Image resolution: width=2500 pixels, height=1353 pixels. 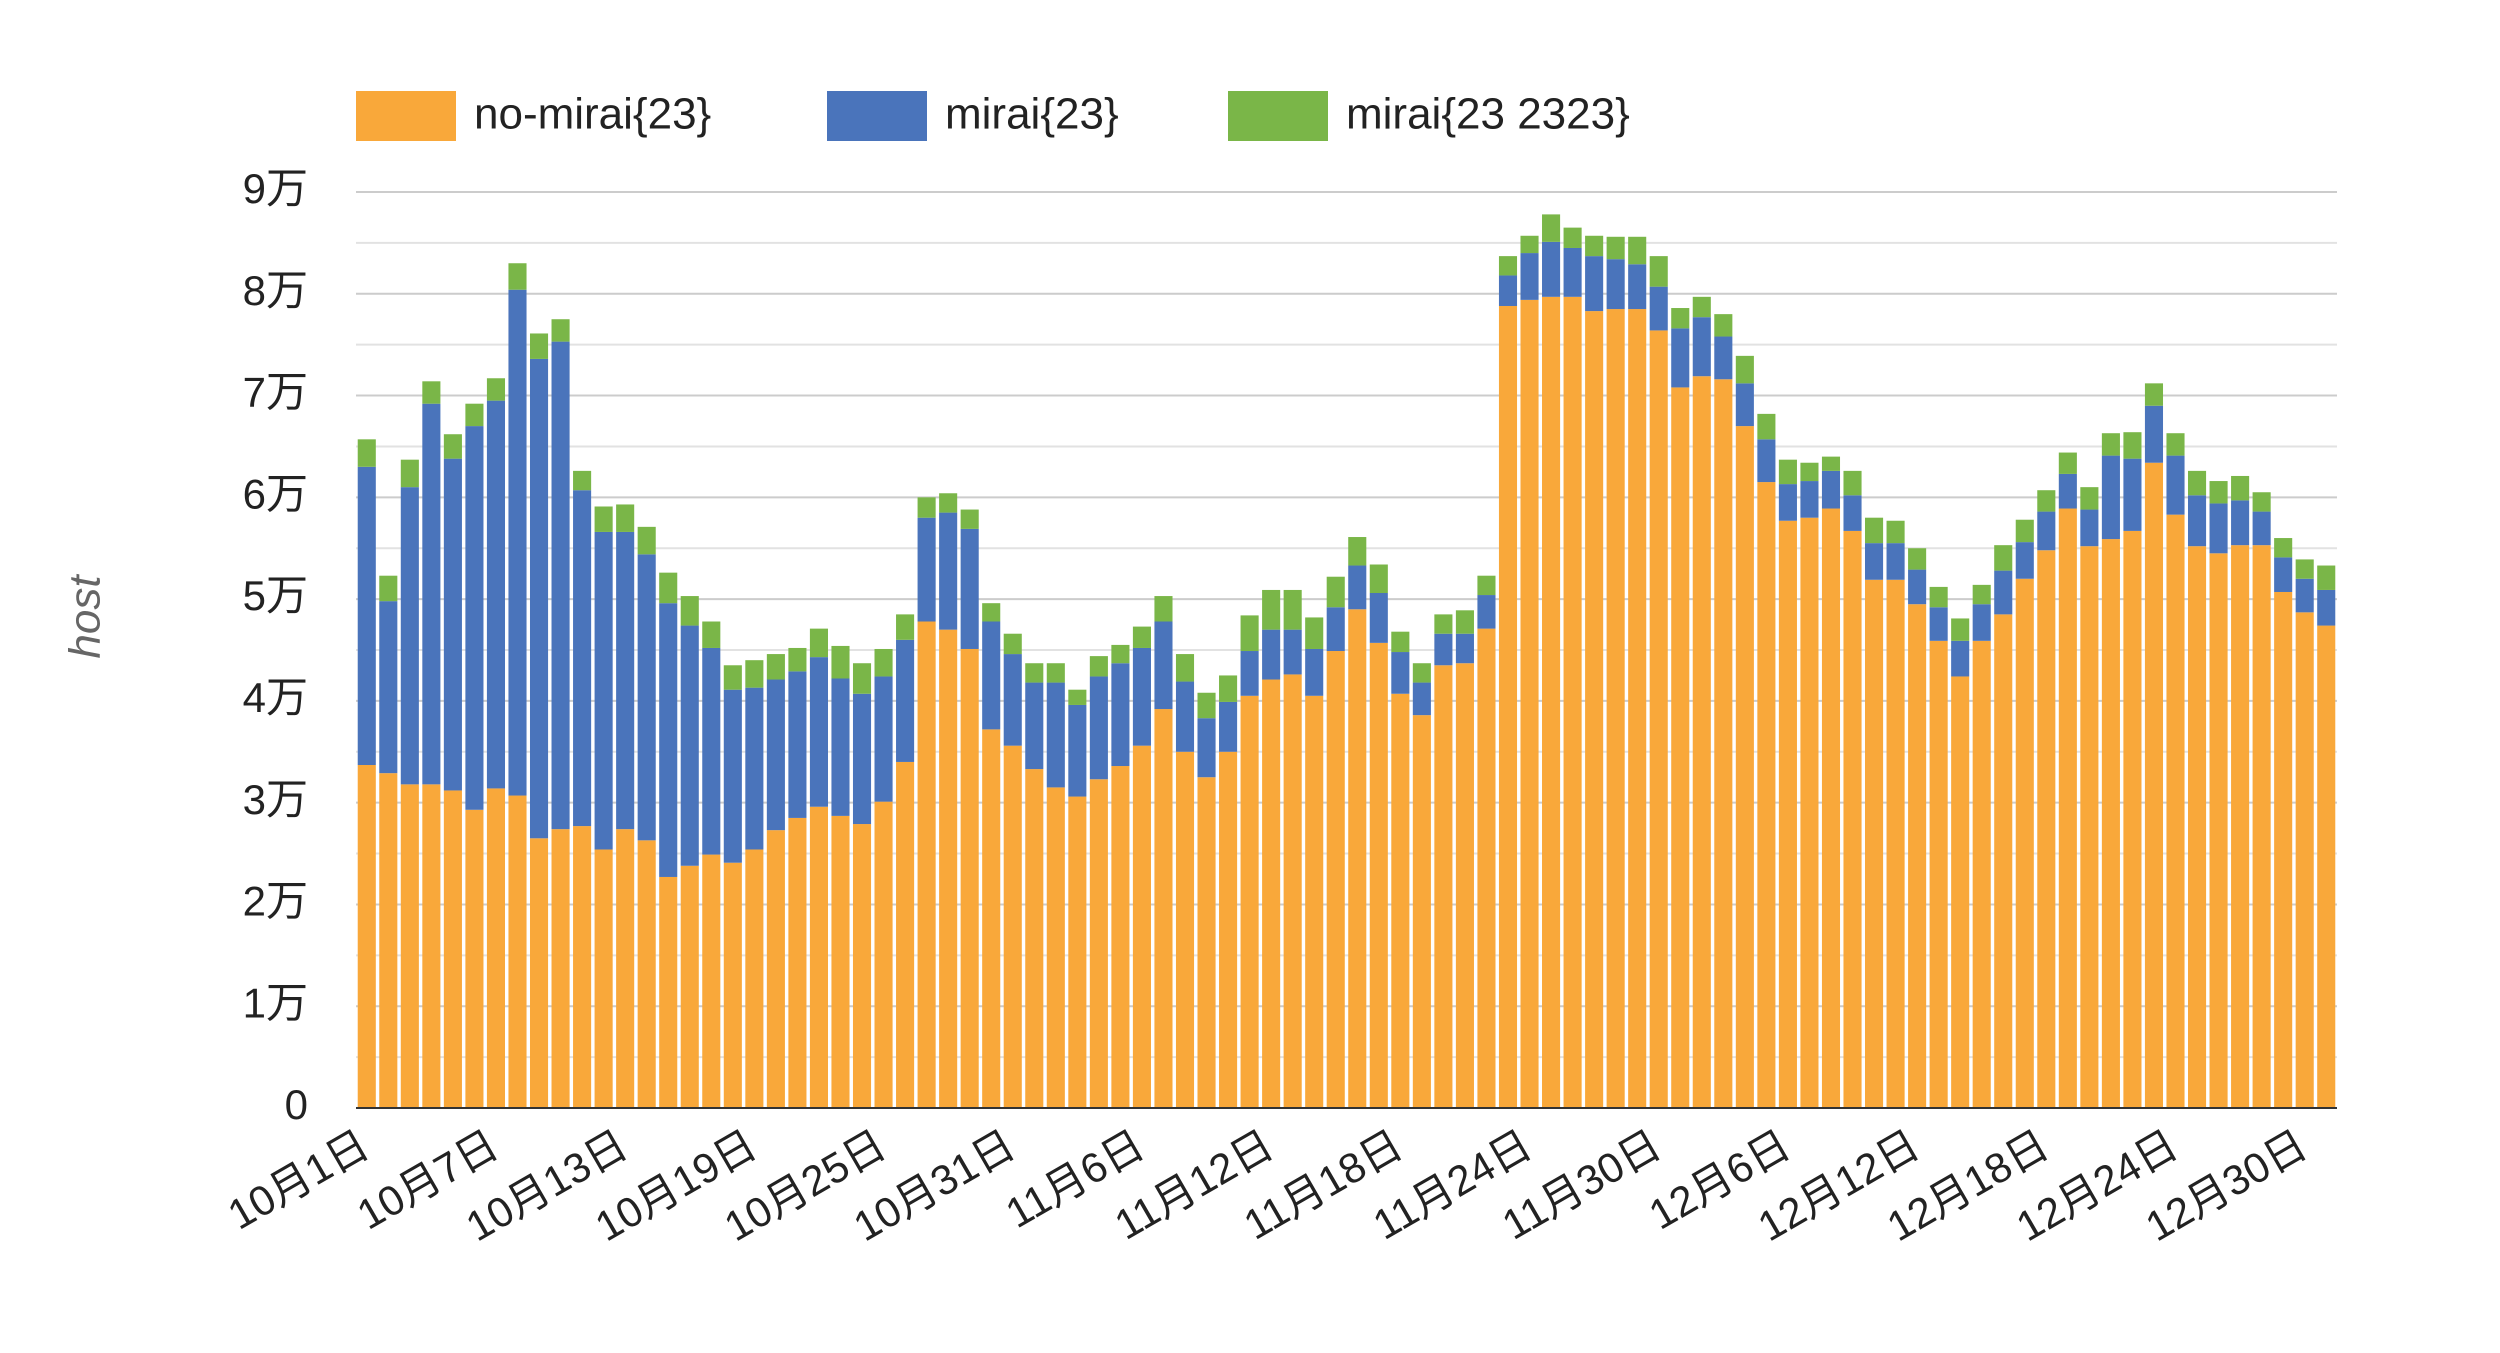 What do you see at coordinates (1032, 114) in the screenshot?
I see `legend-label: mirai{23}` at bounding box center [1032, 114].